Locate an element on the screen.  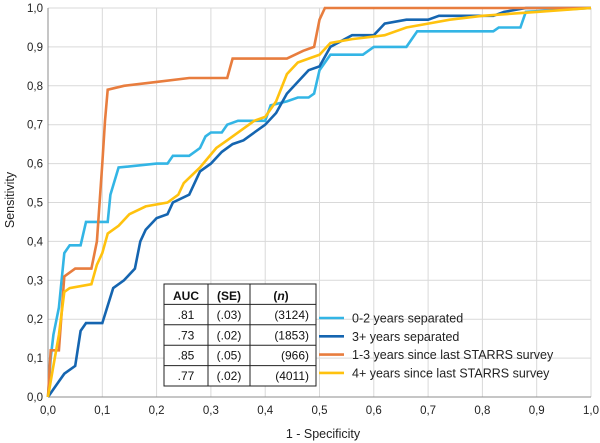
table-header-n-var: n is located at coordinates (280, 296).